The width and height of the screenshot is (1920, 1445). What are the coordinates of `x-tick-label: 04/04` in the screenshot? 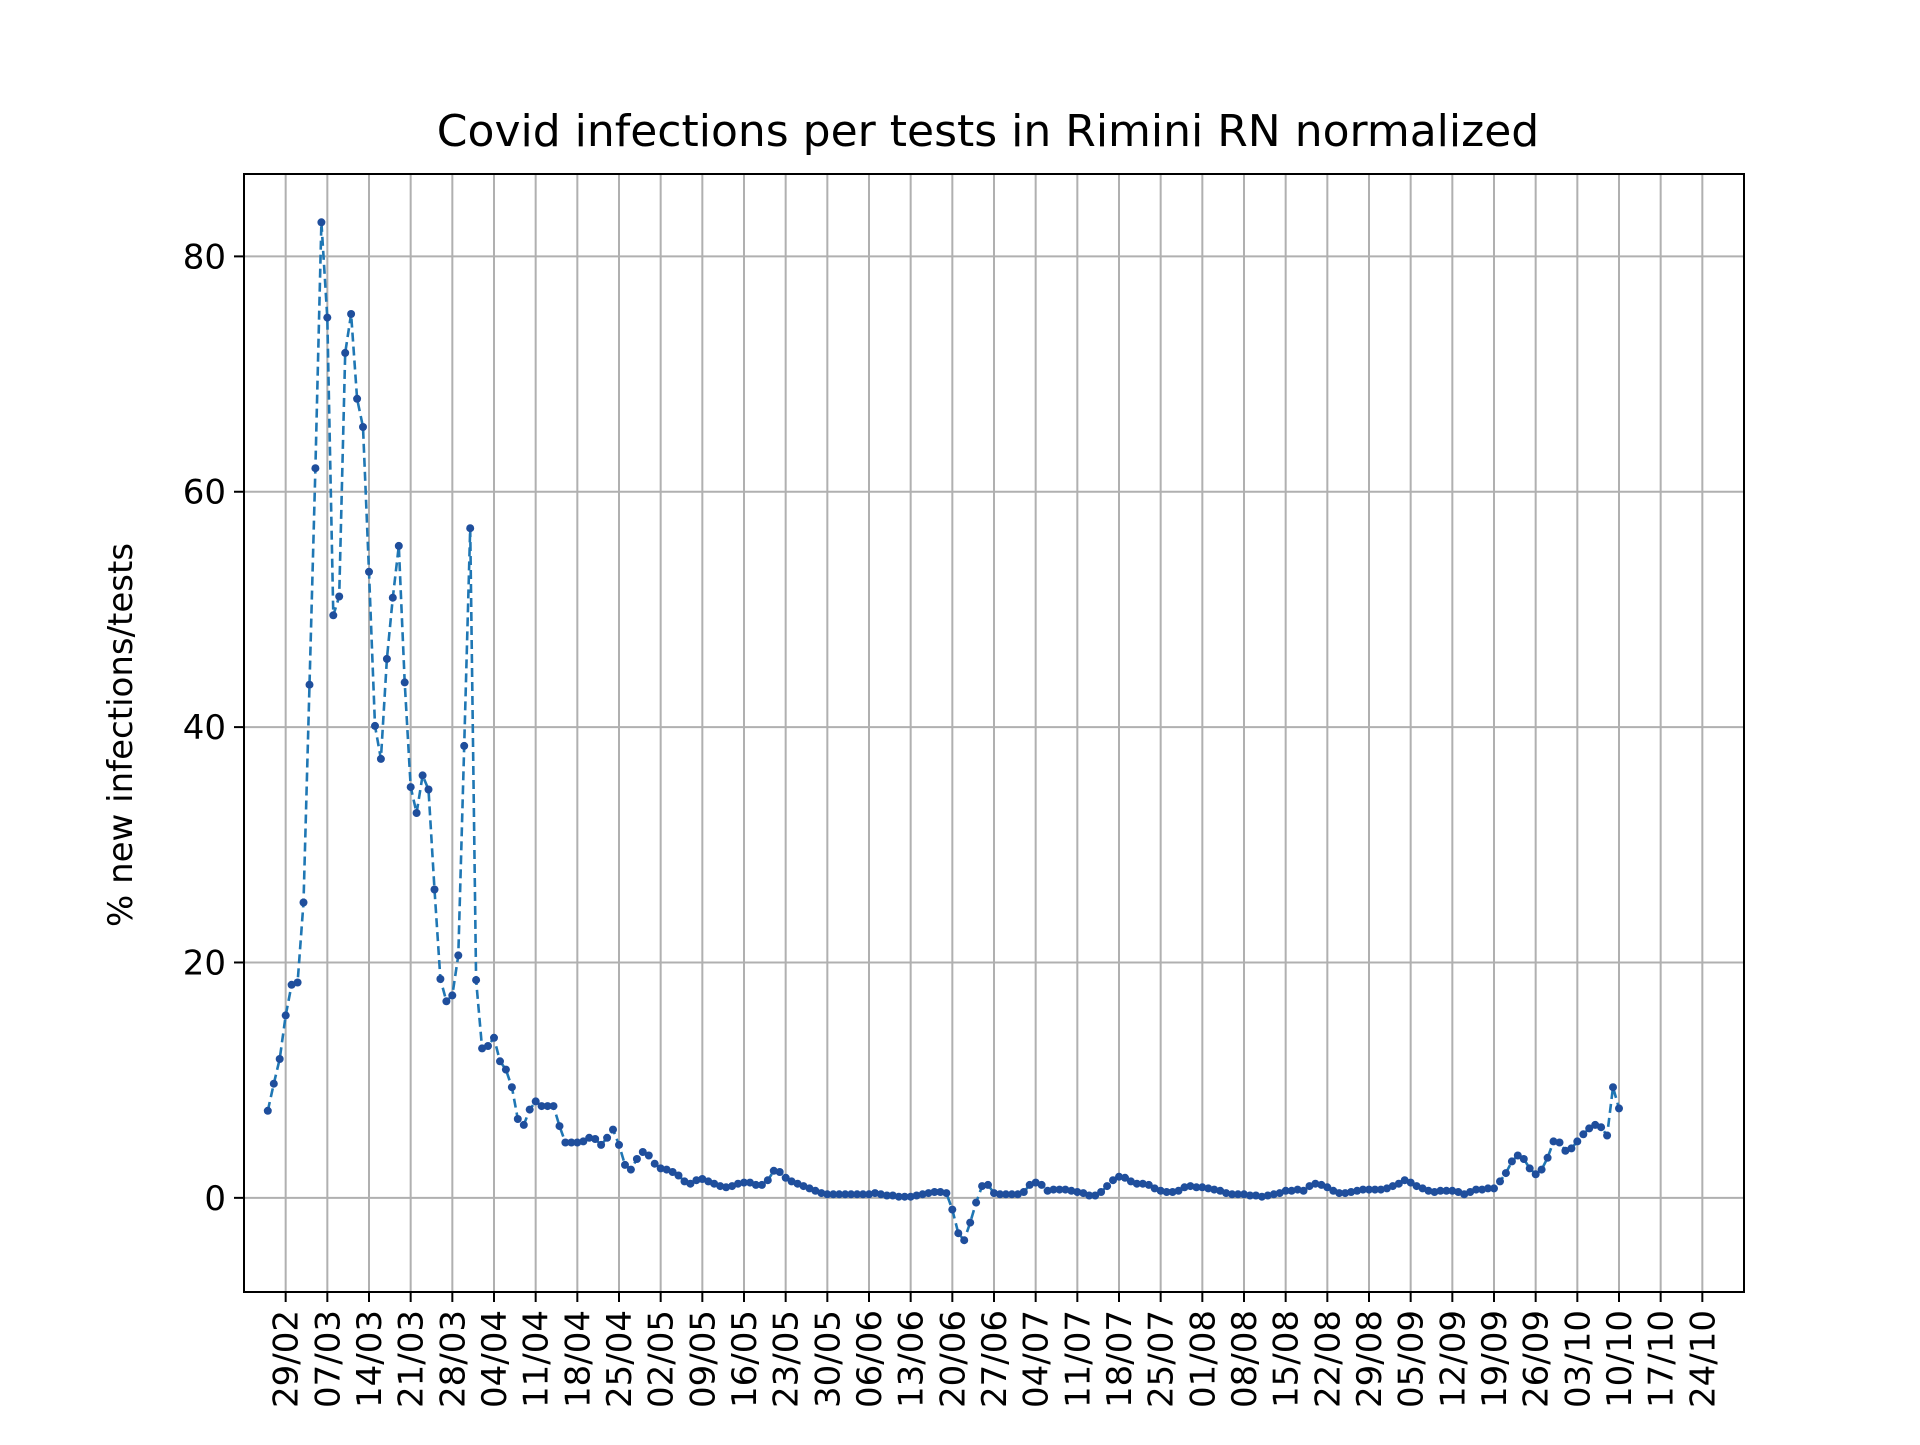 It's located at (495, 1359).